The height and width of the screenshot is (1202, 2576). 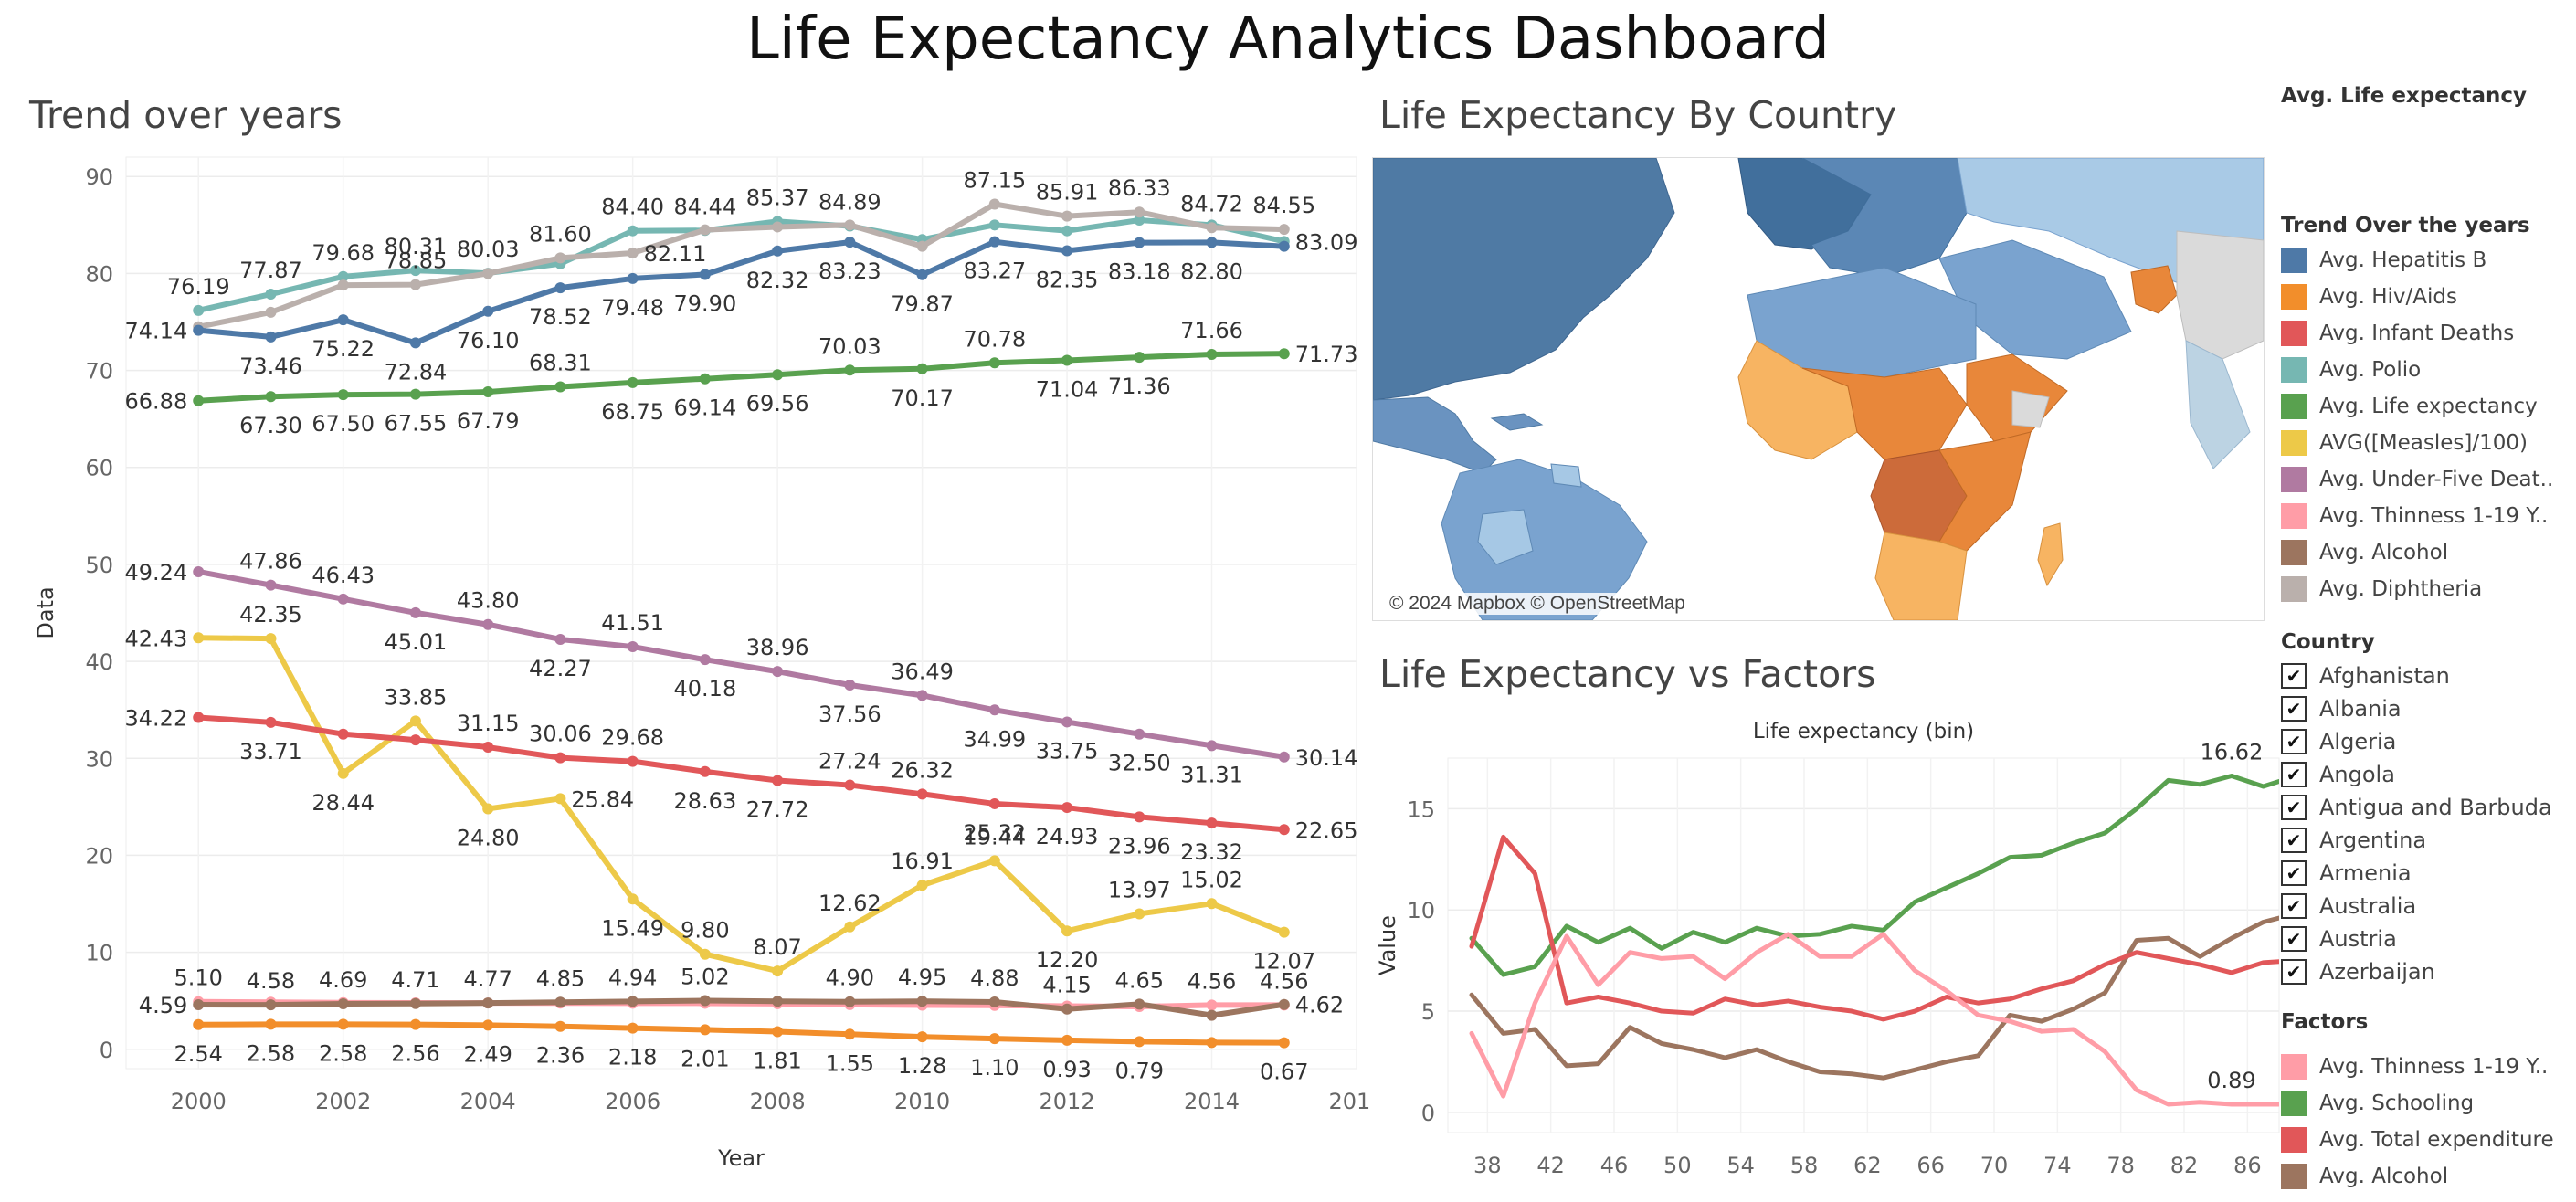 I want to click on trend-legend-item-avg-alcohol: Avg. Alcohol, so click(x=2417, y=552).